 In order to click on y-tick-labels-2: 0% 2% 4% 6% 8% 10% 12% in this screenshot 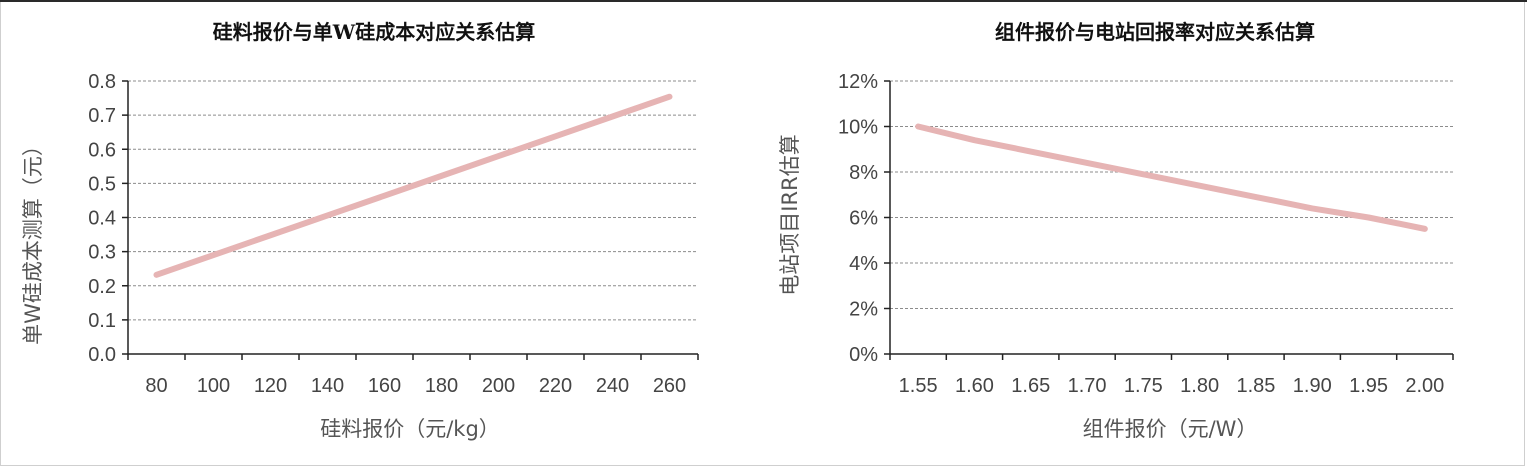, I will do `click(858, 218)`.